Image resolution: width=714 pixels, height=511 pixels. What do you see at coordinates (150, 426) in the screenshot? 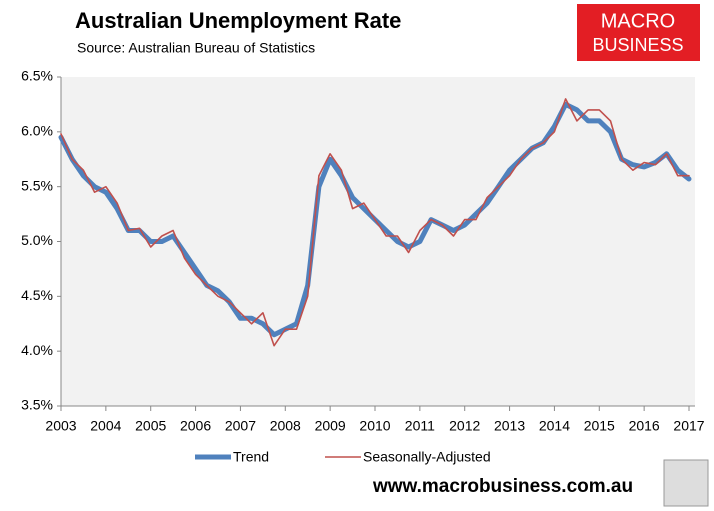
I see `x-tick-label: 2005` at bounding box center [150, 426].